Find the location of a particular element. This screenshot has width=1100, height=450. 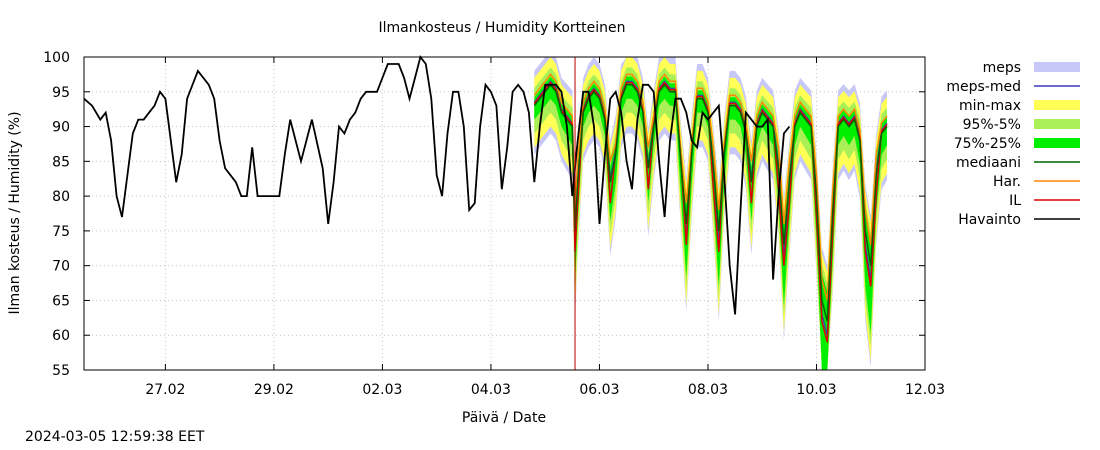

y-tick-label: 70 is located at coordinates (61, 267).